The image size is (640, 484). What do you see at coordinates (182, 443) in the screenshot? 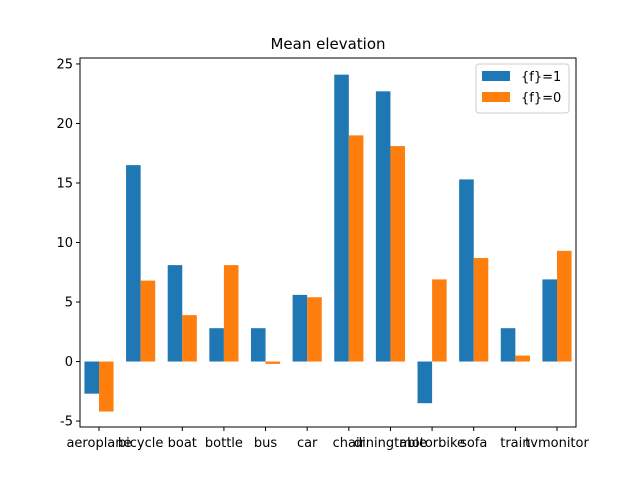
I see `x-tick-label: boat` at bounding box center [182, 443].